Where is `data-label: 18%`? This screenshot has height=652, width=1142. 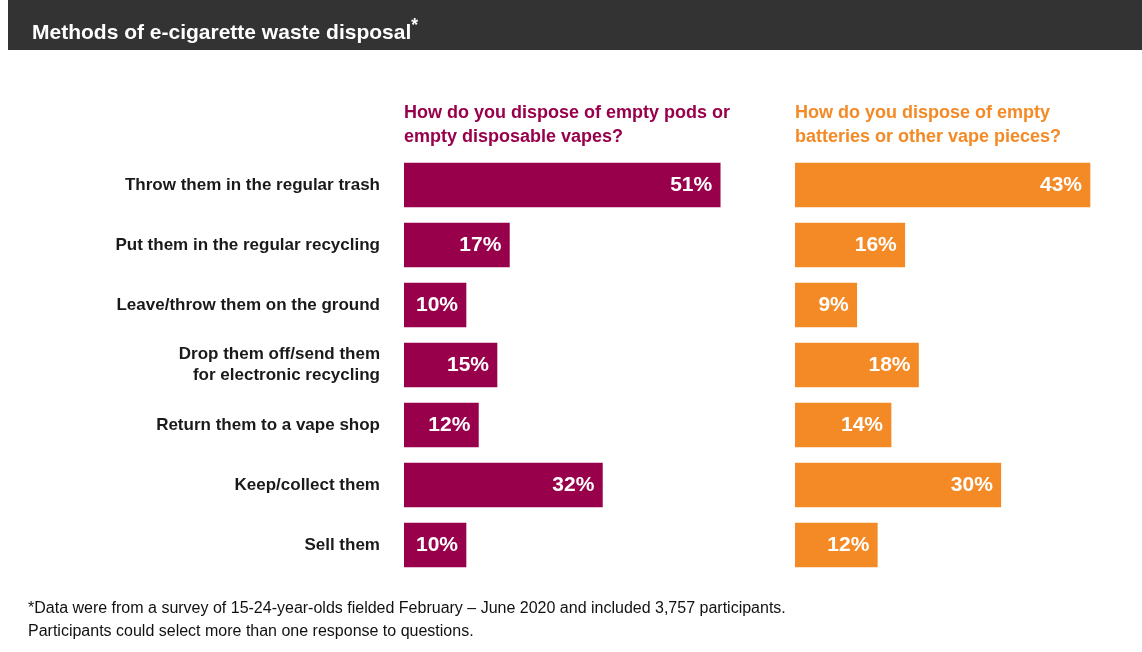 data-label: 18% is located at coordinates (889, 363).